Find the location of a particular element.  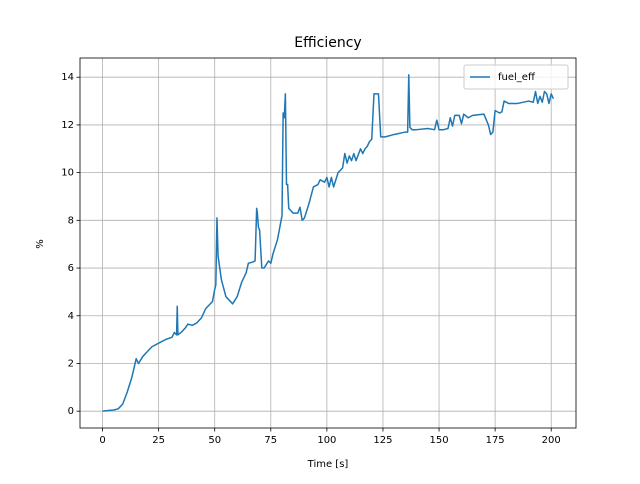

y-tick-label: 4 is located at coordinates (71, 316).